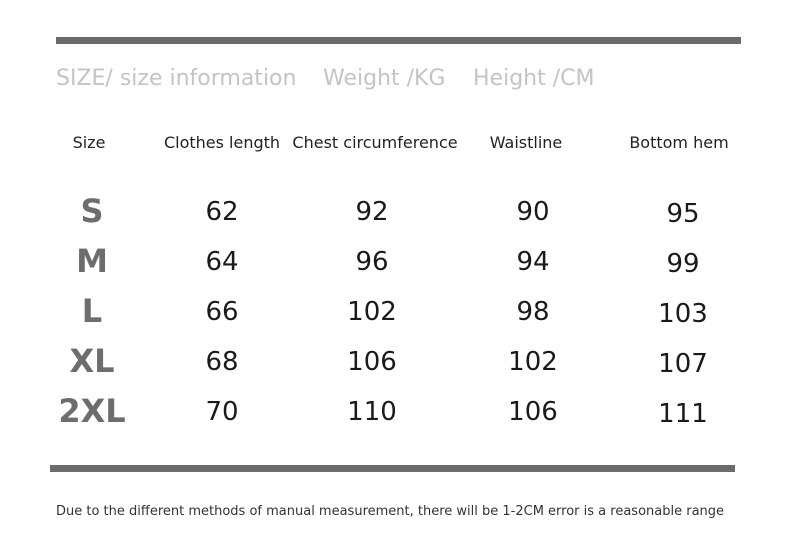  What do you see at coordinates (92, 211) in the screenshot?
I see `size-label: S` at bounding box center [92, 211].